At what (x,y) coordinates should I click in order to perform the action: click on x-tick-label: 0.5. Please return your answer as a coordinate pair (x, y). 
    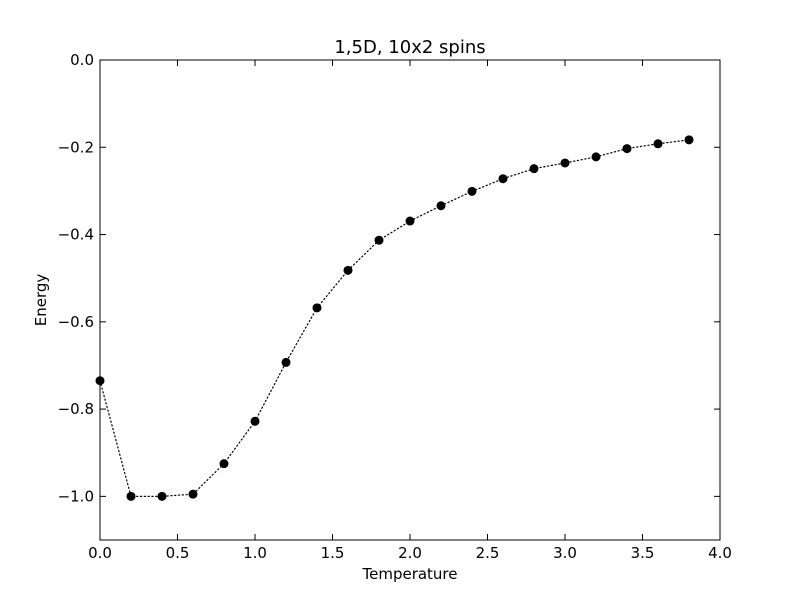
    Looking at the image, I should click on (178, 553).